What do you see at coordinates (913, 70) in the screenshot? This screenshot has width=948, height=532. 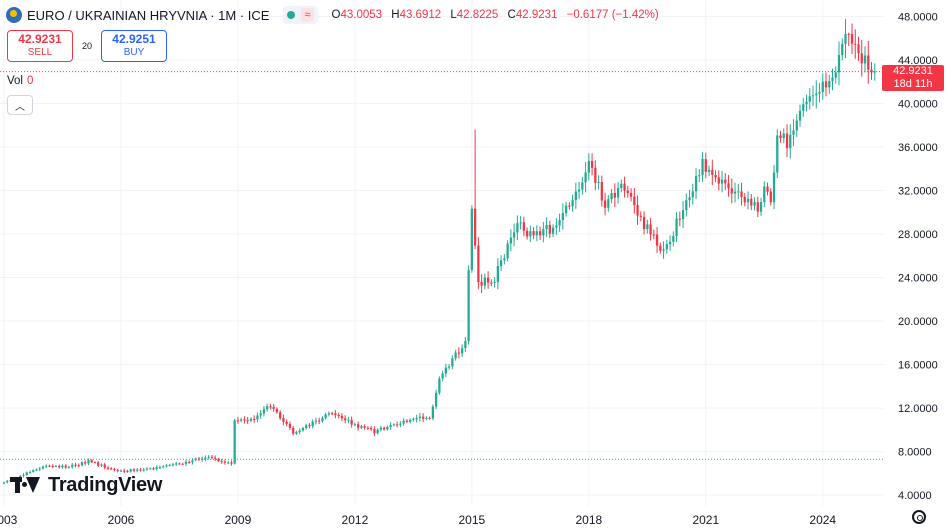 I see `last-price-value: 42.9231` at bounding box center [913, 70].